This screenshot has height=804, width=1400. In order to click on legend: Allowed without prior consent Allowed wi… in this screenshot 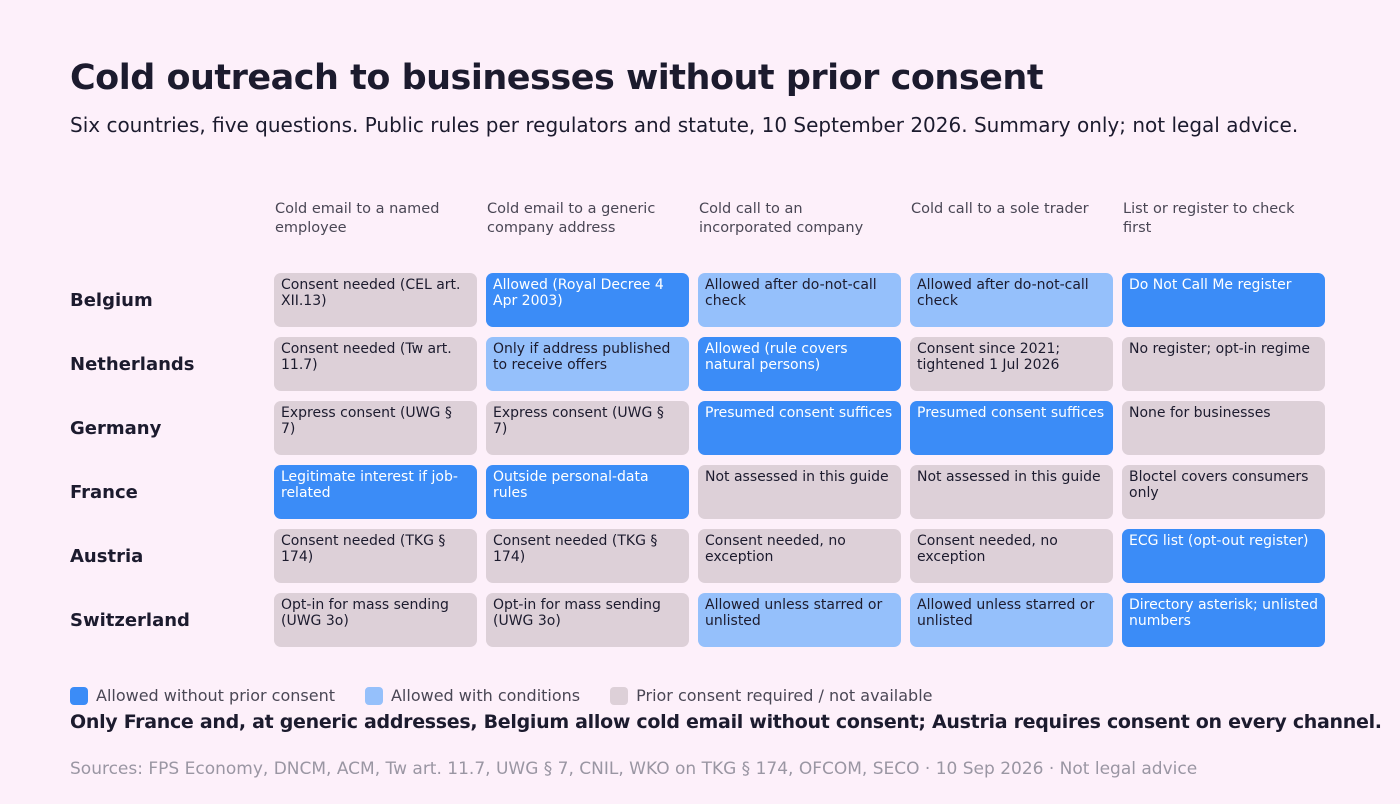, I will do `click(516, 695)`.